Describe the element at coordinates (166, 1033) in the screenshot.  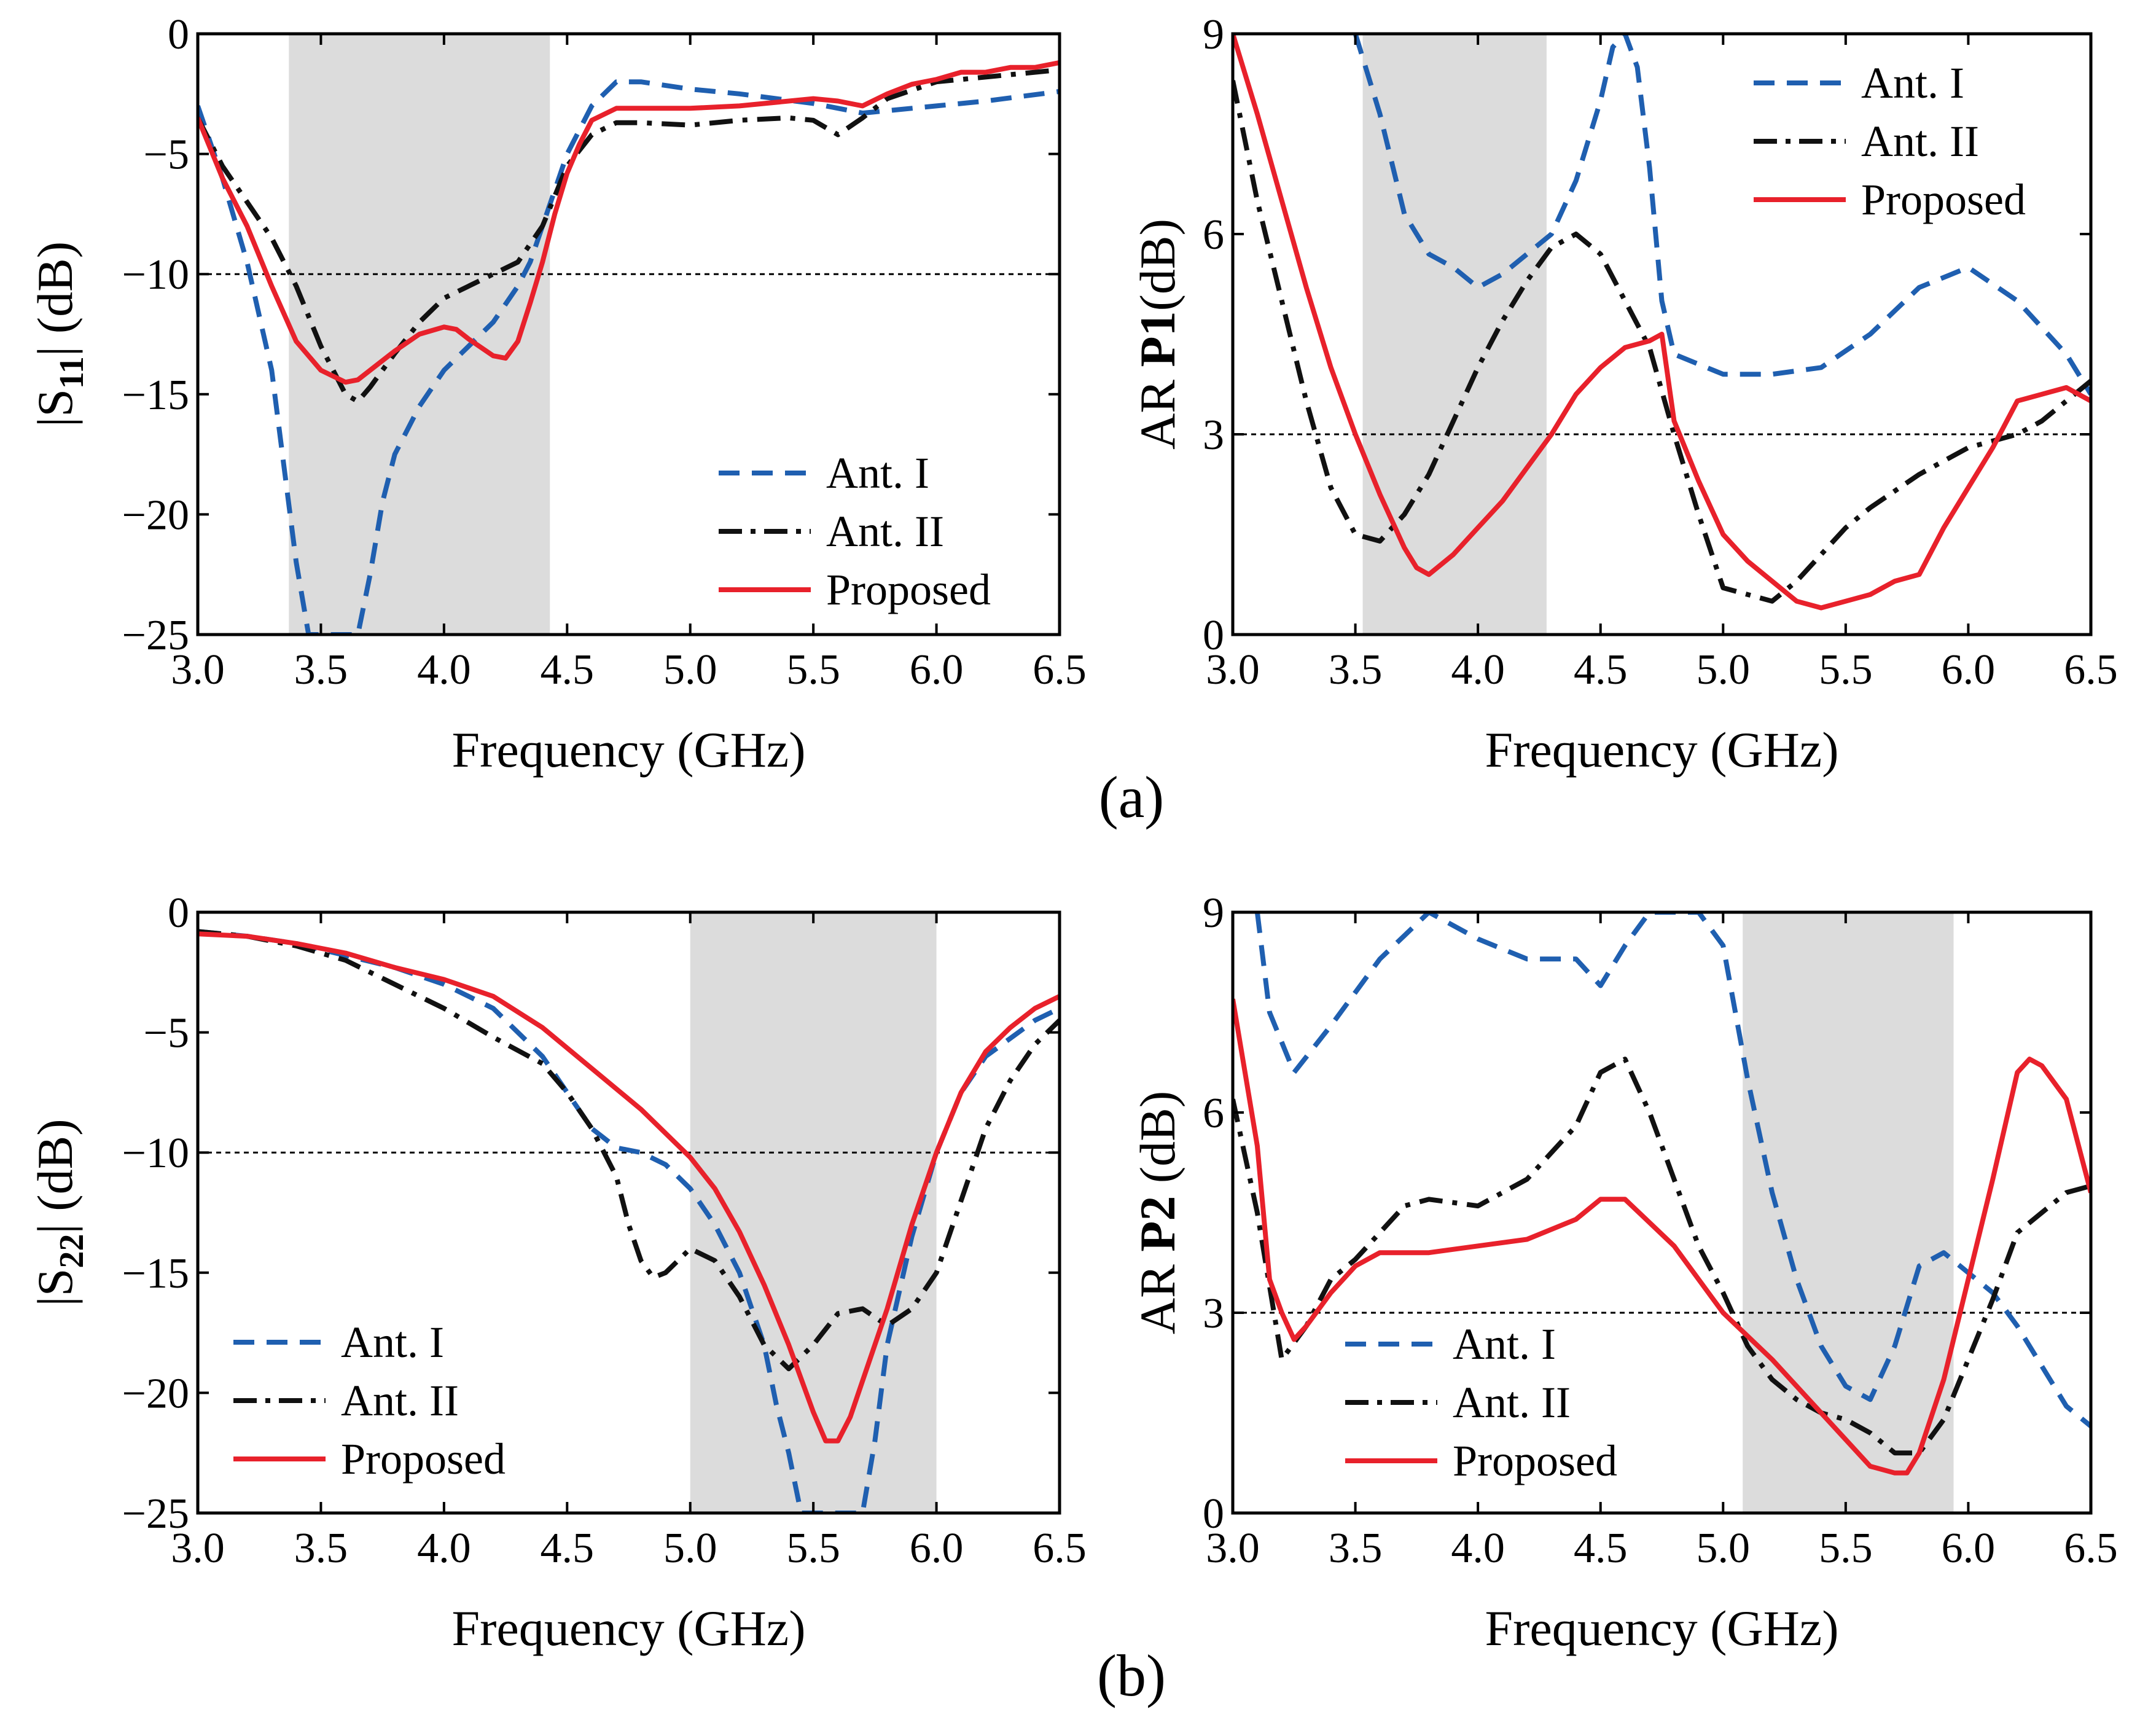
I see `y-tick-label: −5` at that location.